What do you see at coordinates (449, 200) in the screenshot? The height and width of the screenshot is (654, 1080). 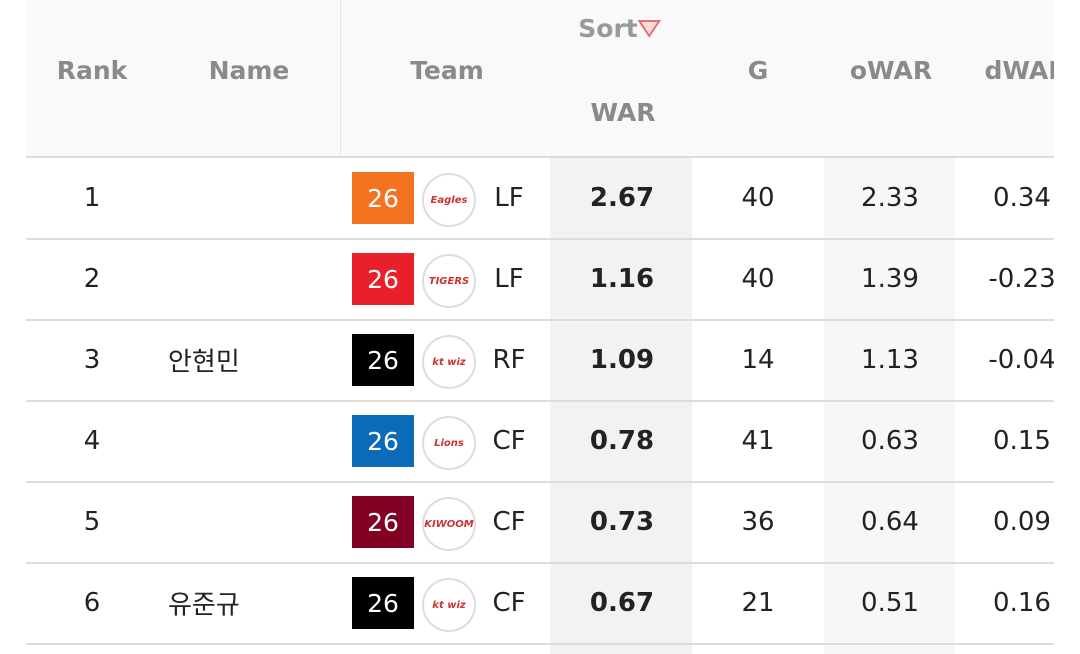 I see `team-logo: Eagles` at bounding box center [449, 200].